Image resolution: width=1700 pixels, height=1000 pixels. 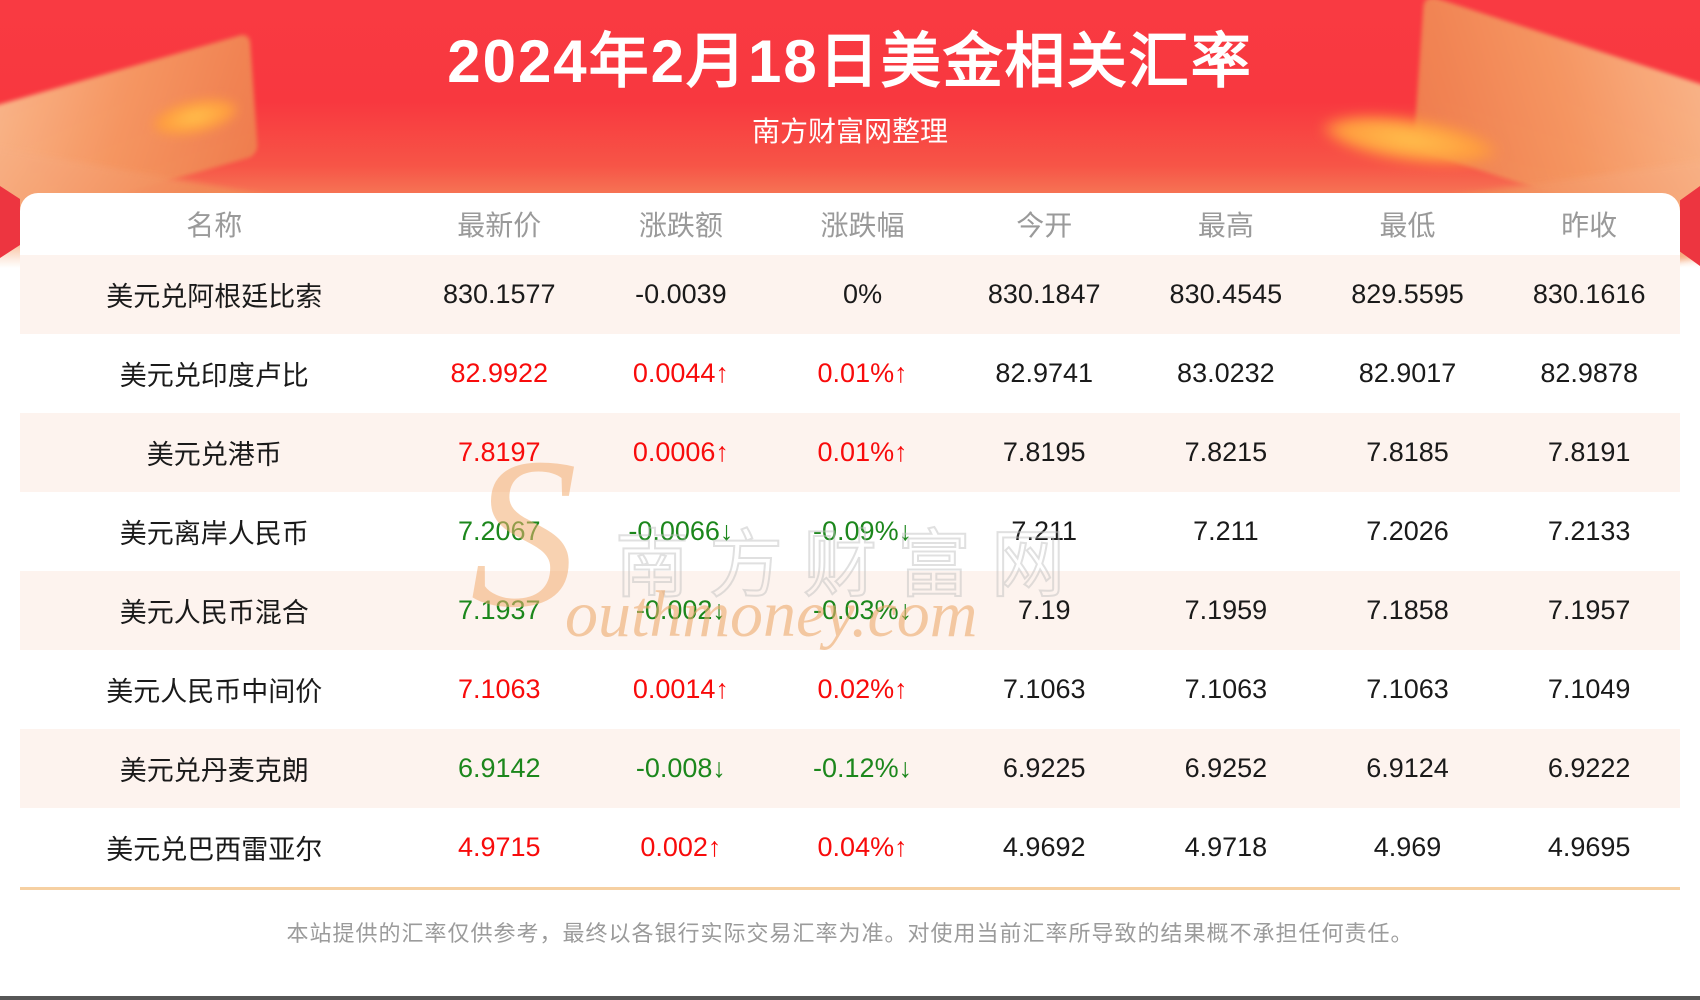 What do you see at coordinates (499, 225) in the screenshot?
I see `column-header-1: 最新价` at bounding box center [499, 225].